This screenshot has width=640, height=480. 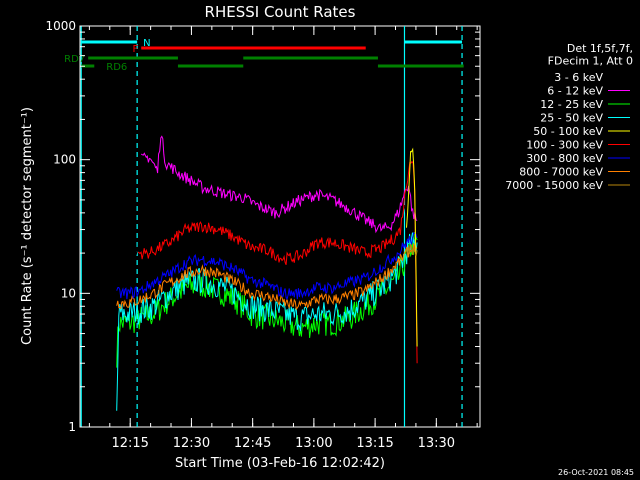 What do you see at coordinates (564, 158) in the screenshot?
I see `legend-entry-label: 300 - 800 keV` at bounding box center [564, 158].